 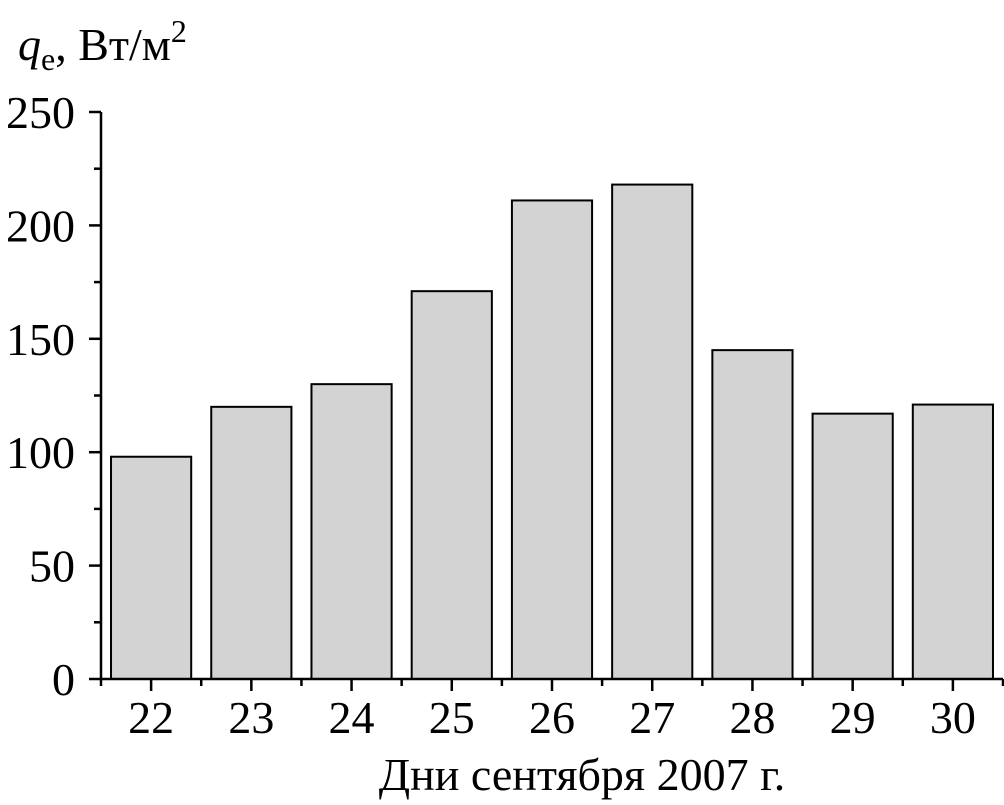 I want to click on x-tick-label-27: 27, so click(x=652, y=717).